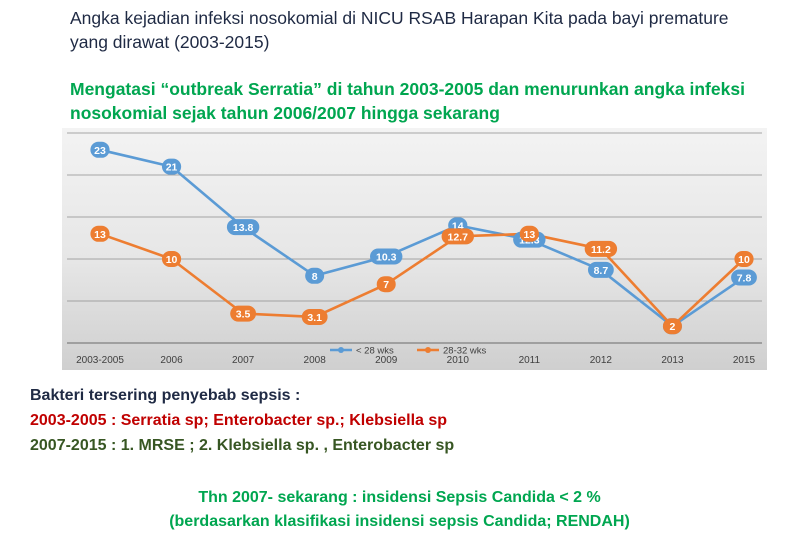 The image size is (799, 544). What do you see at coordinates (672, 360) in the screenshot?
I see `x-tick-label: 2013` at bounding box center [672, 360].